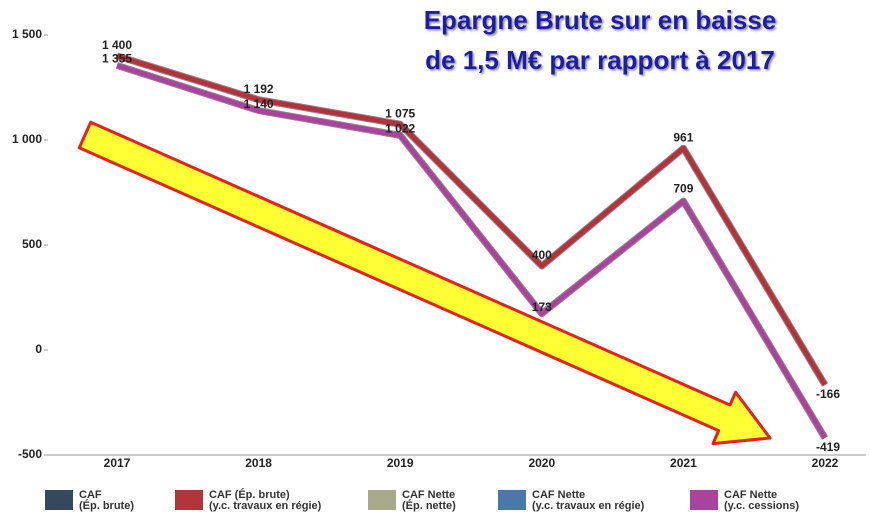  Describe the element at coordinates (259, 89) in the screenshot. I see `data-label: 1 192` at that location.